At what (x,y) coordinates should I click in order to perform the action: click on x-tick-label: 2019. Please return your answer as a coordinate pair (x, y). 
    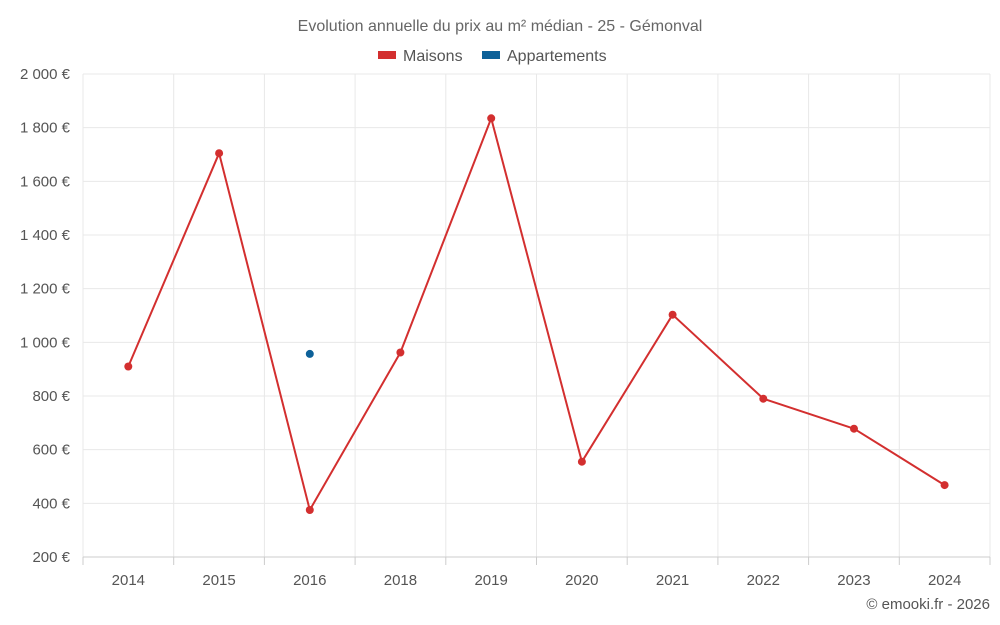
    Looking at the image, I should click on (490, 580).